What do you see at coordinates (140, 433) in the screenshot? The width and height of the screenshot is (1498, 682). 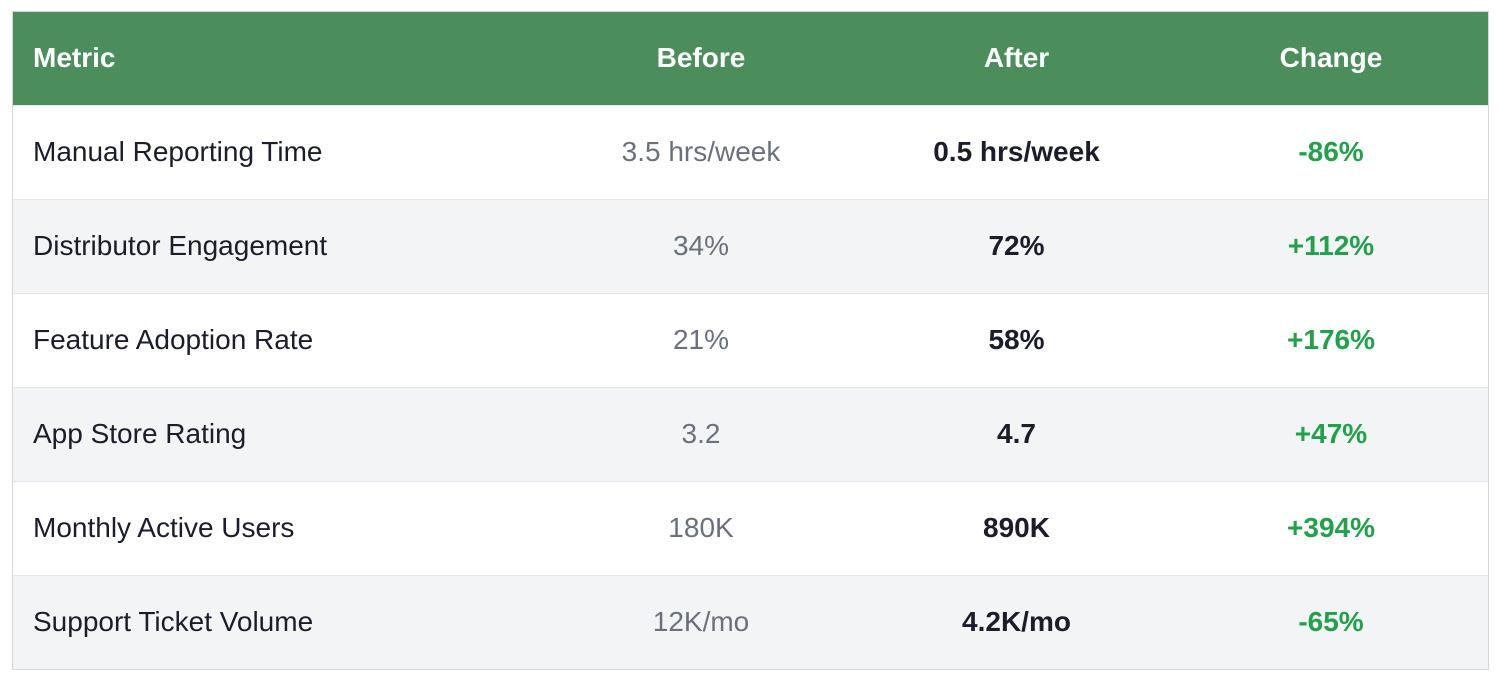 I see `metric-cell: App Store Rating` at bounding box center [140, 433].